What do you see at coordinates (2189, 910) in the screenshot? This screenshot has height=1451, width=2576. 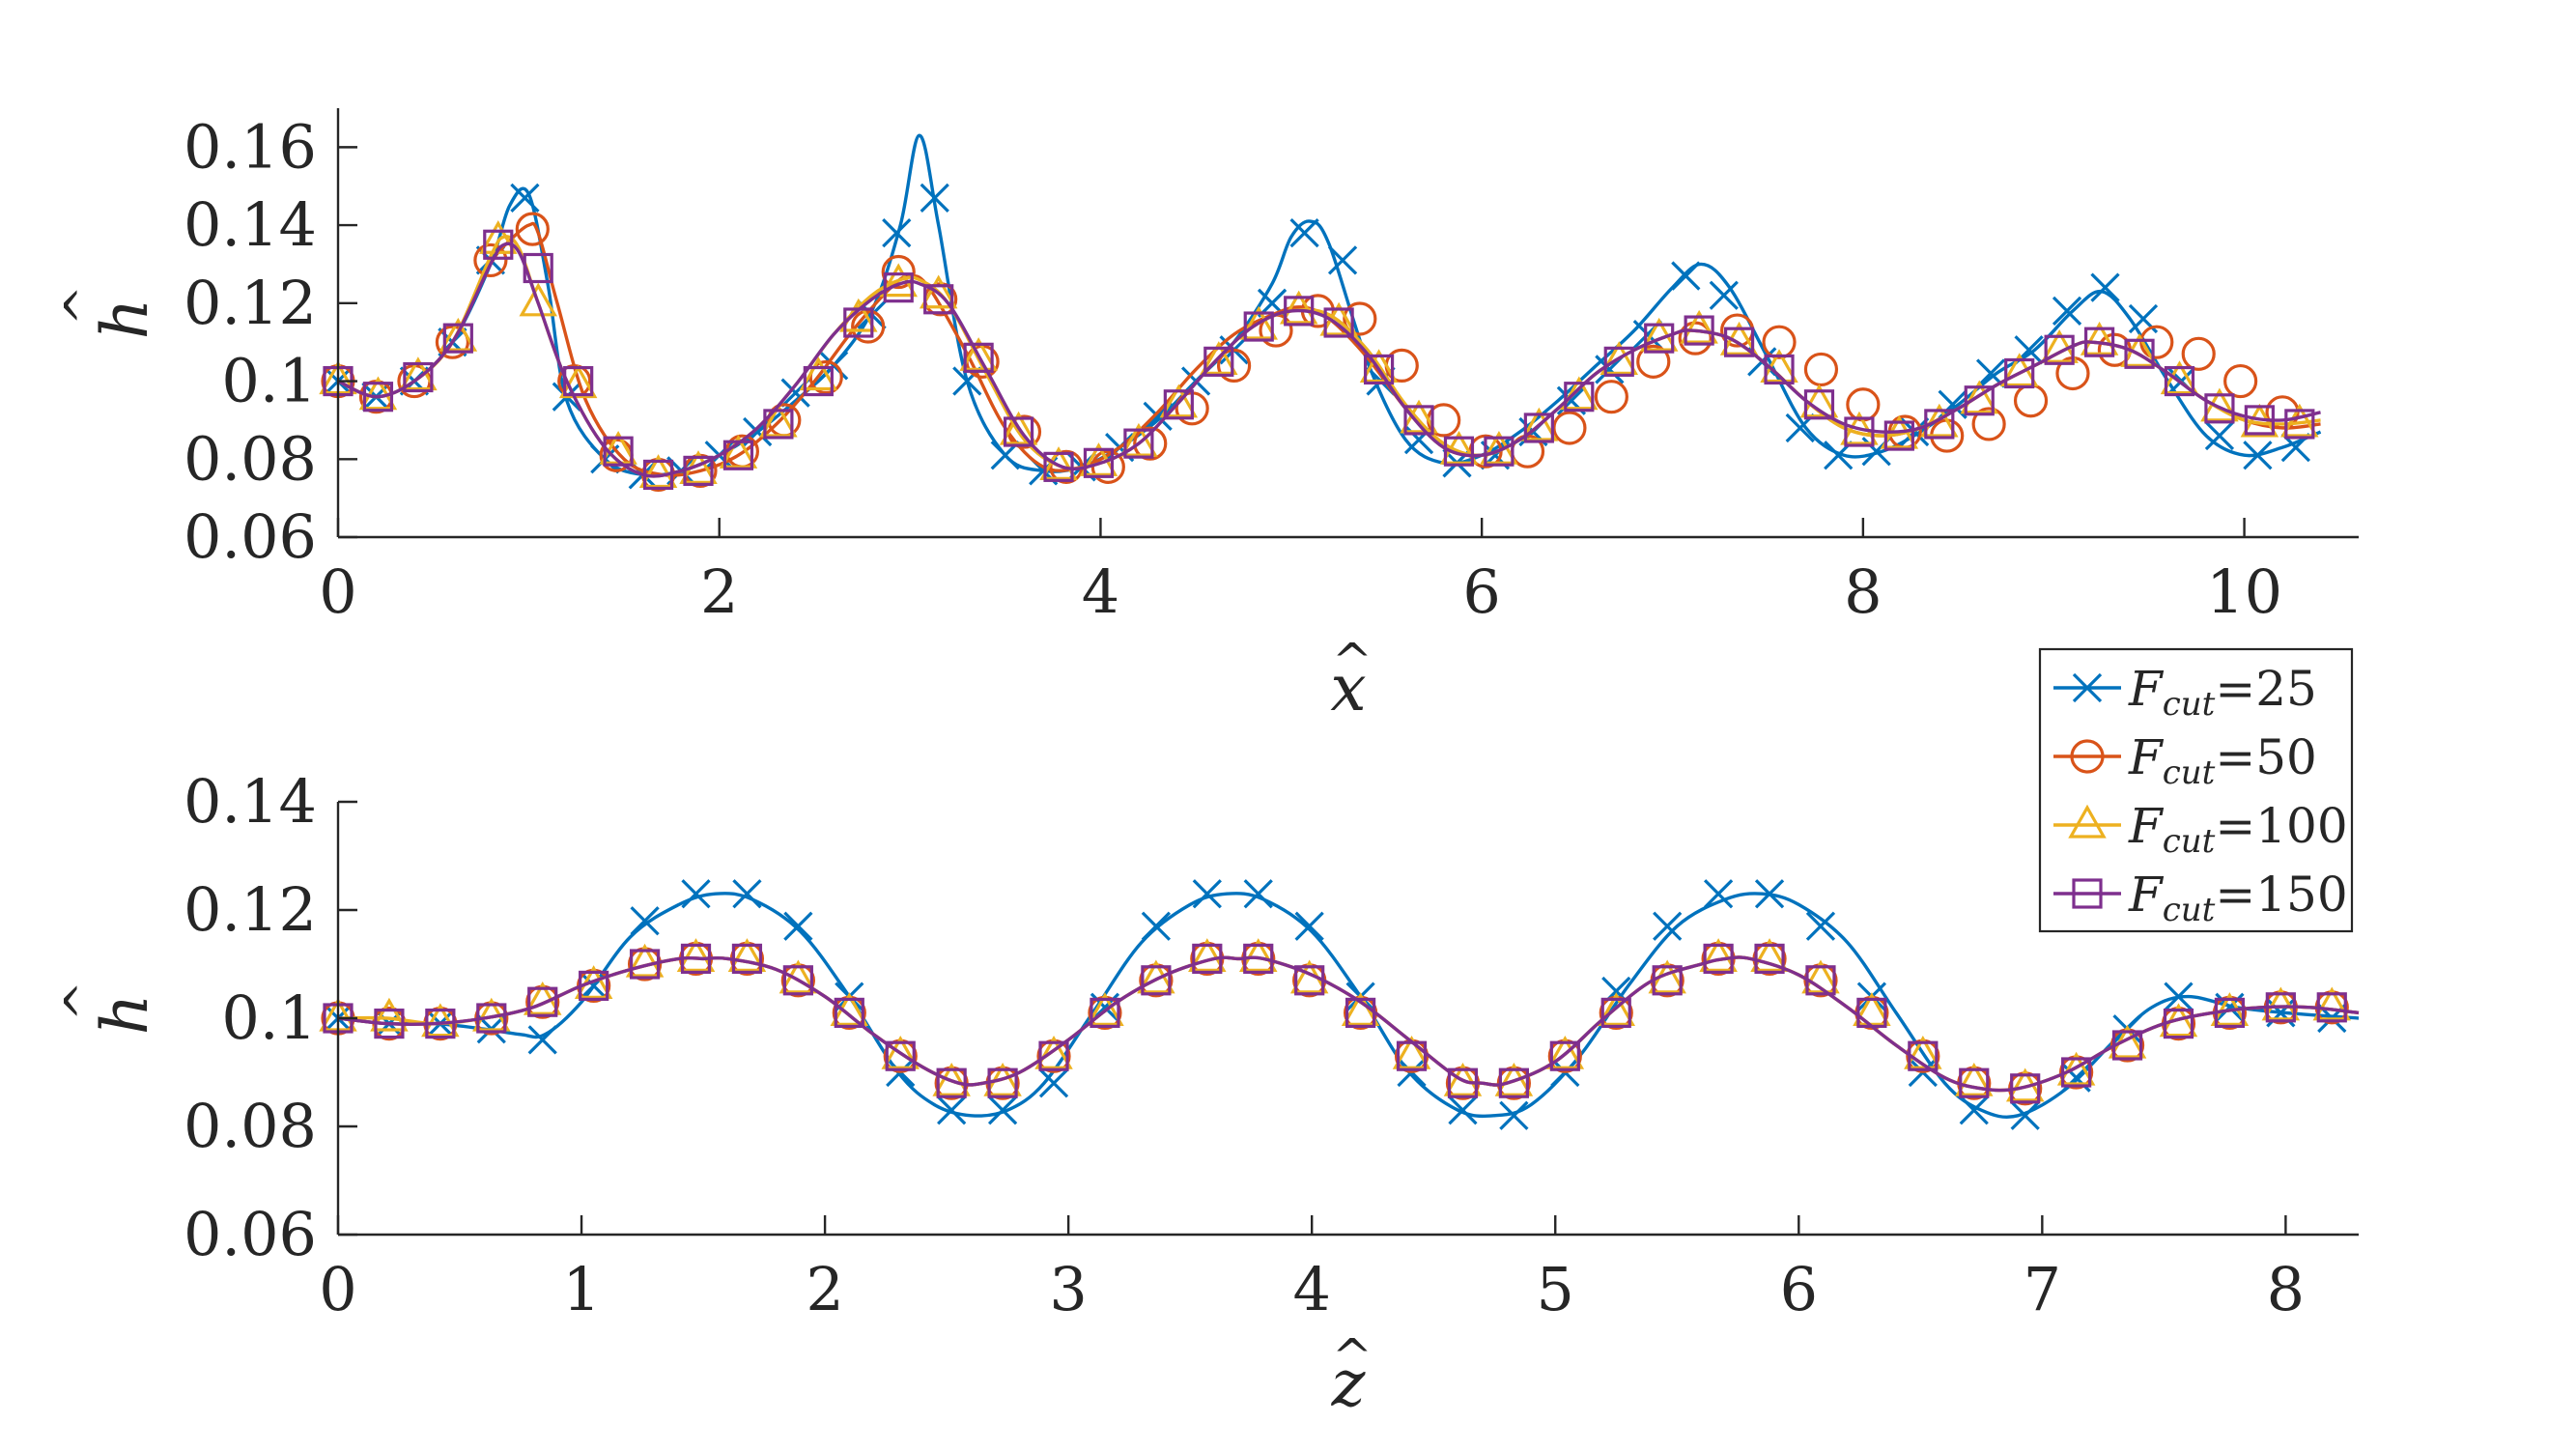 I see `legend-label-sub: cut` at bounding box center [2189, 910].